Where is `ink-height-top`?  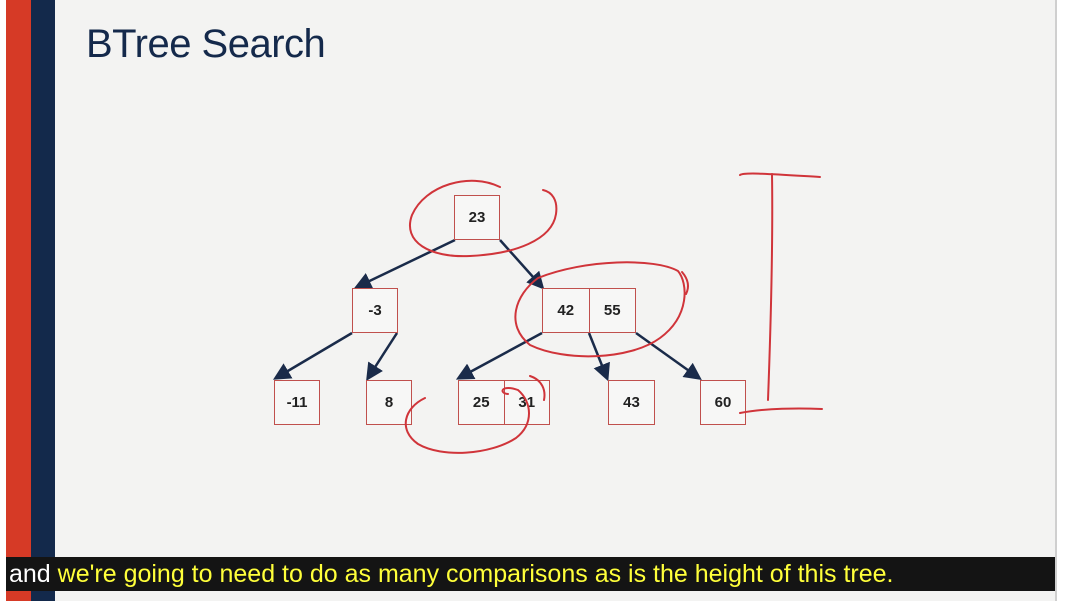
ink-height-top is located at coordinates (780, 175).